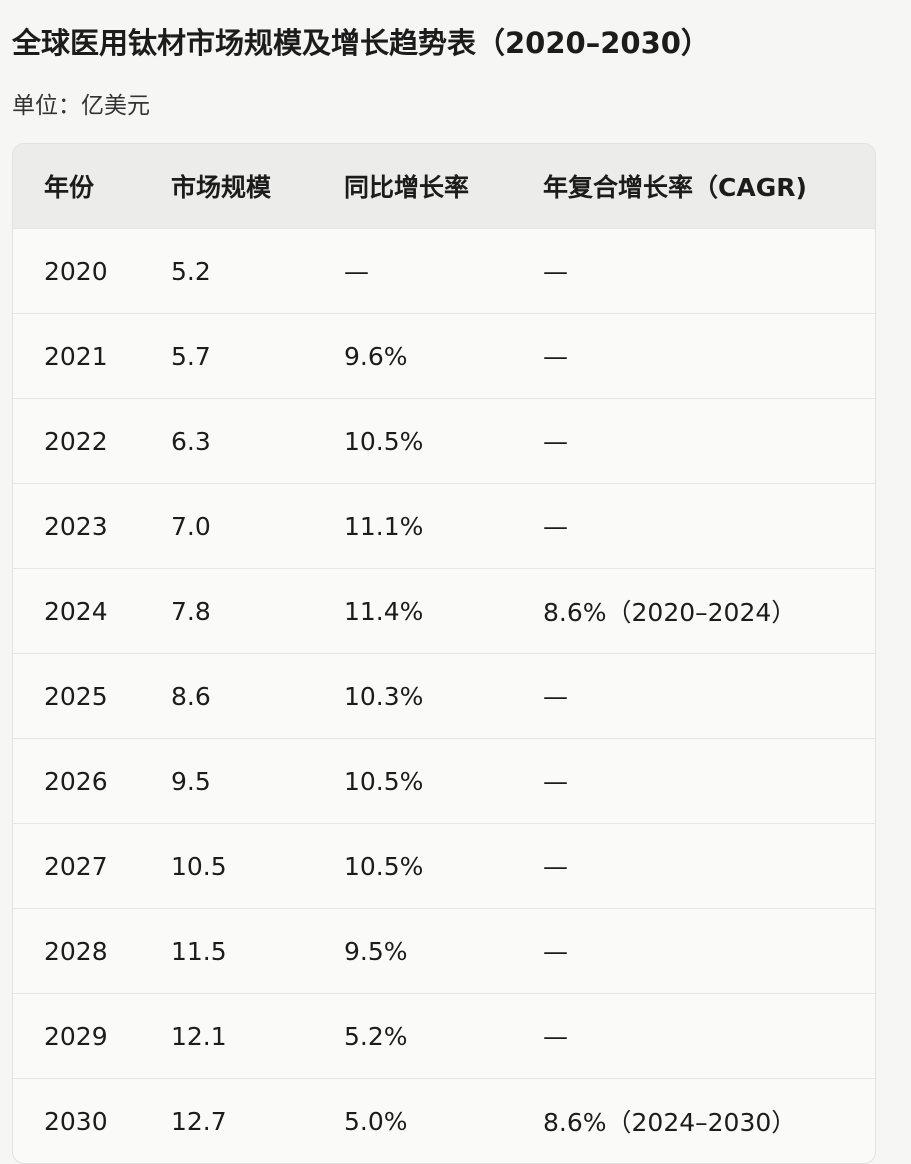 This screenshot has width=911, height=1164. Describe the element at coordinates (444, 610) in the screenshot. I see `table-row: 2024 7.8 11.4% 8.6%（2020–2024）` at that location.